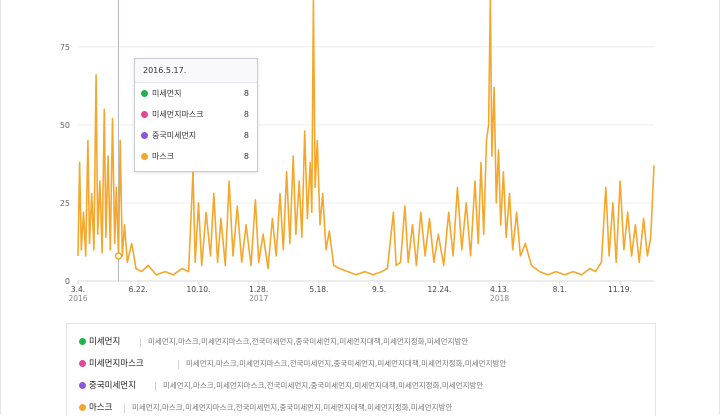 This screenshot has height=418, width=720. What do you see at coordinates (499, 289) in the screenshot?
I see `x-tick-label: 4.13.` at bounding box center [499, 289].